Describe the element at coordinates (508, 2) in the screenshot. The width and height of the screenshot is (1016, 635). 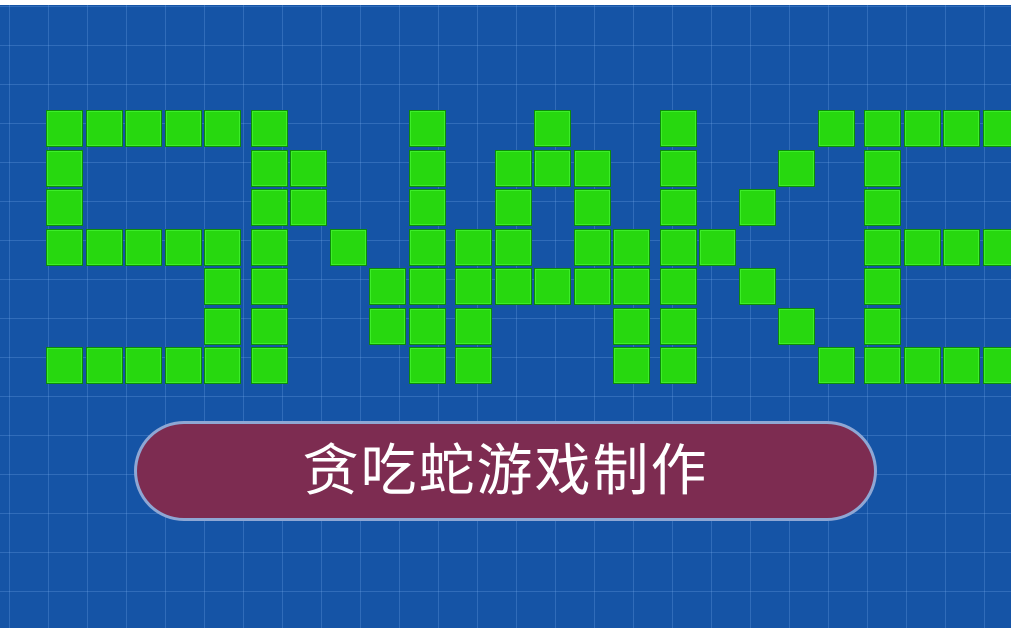
I see `frame-border-top` at that location.